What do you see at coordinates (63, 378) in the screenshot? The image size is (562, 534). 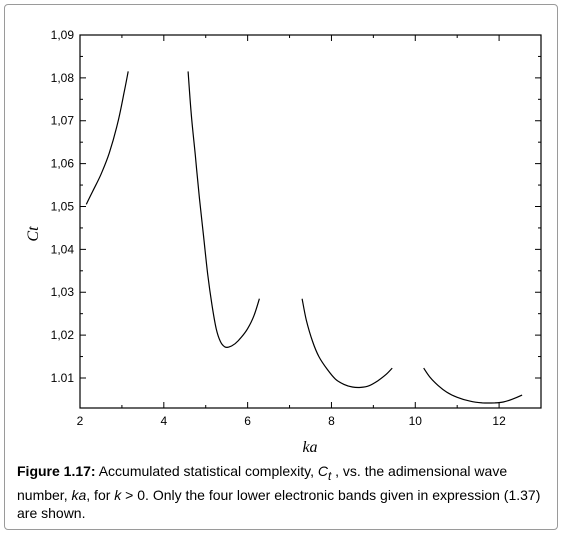 I see `y-tick-label: 1.01` at bounding box center [63, 378].